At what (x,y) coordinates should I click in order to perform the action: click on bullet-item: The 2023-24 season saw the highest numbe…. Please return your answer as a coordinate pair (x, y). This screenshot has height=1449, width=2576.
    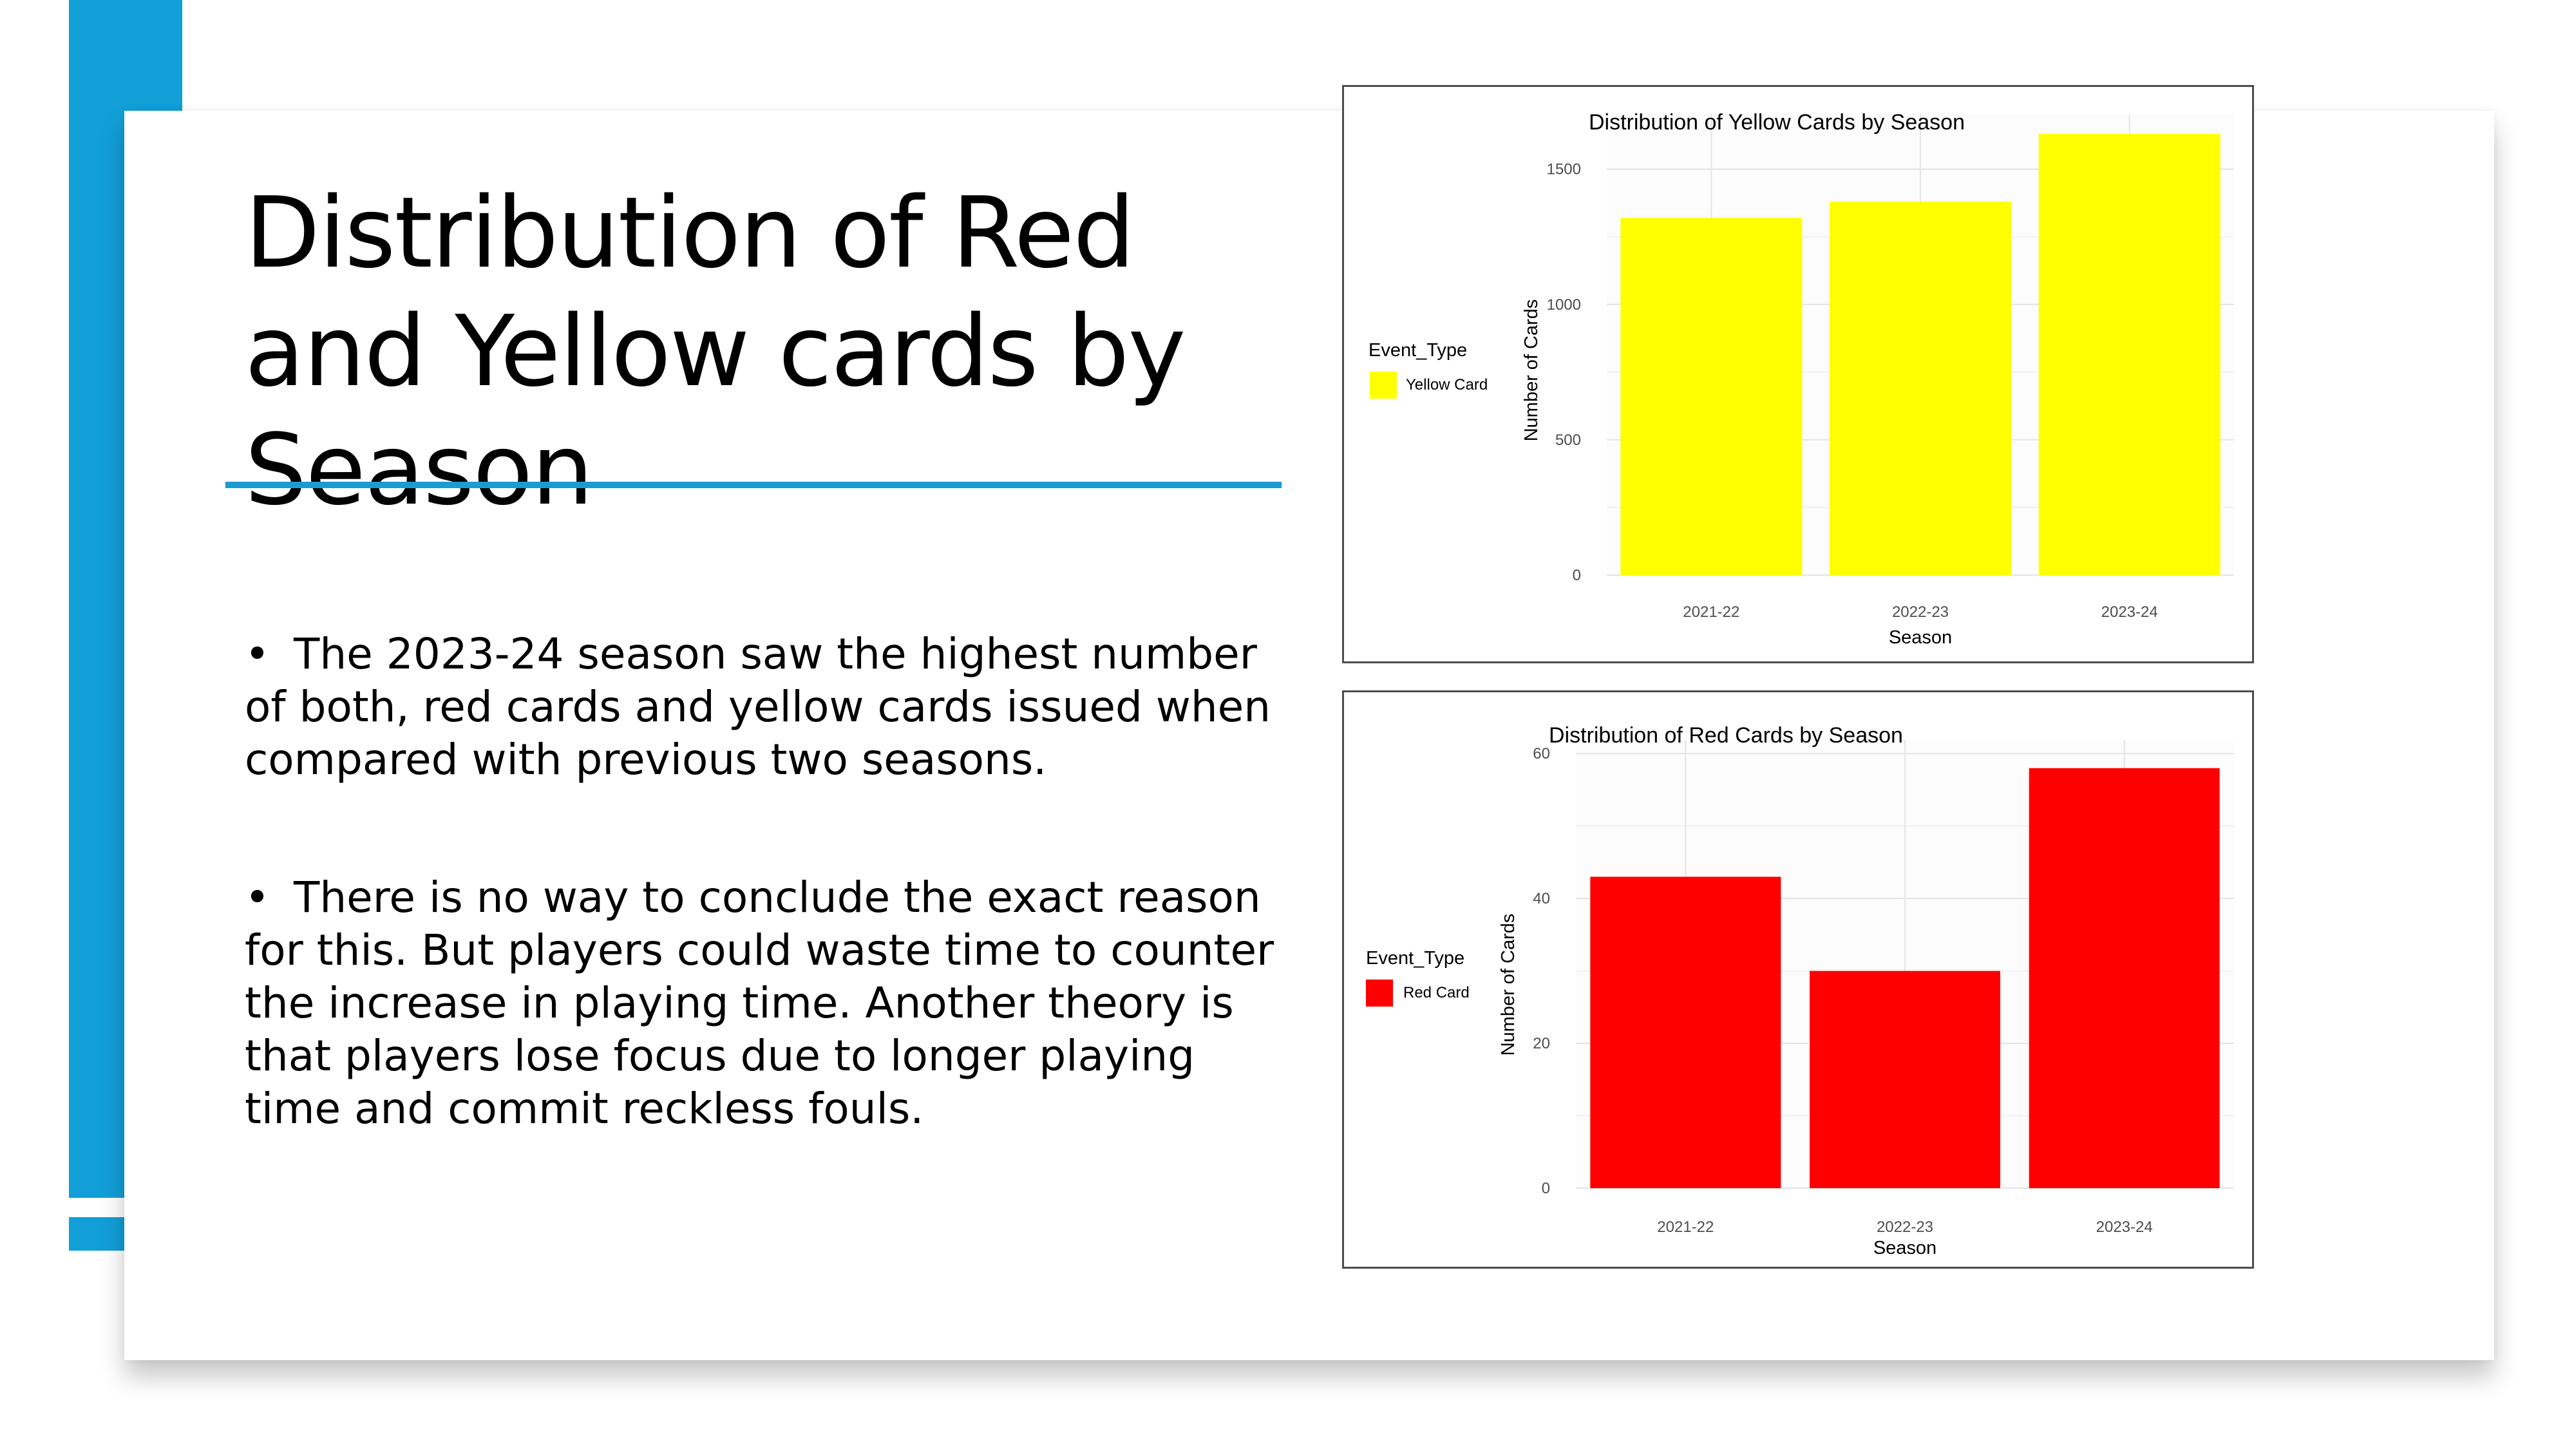
    Looking at the image, I should click on (773, 707).